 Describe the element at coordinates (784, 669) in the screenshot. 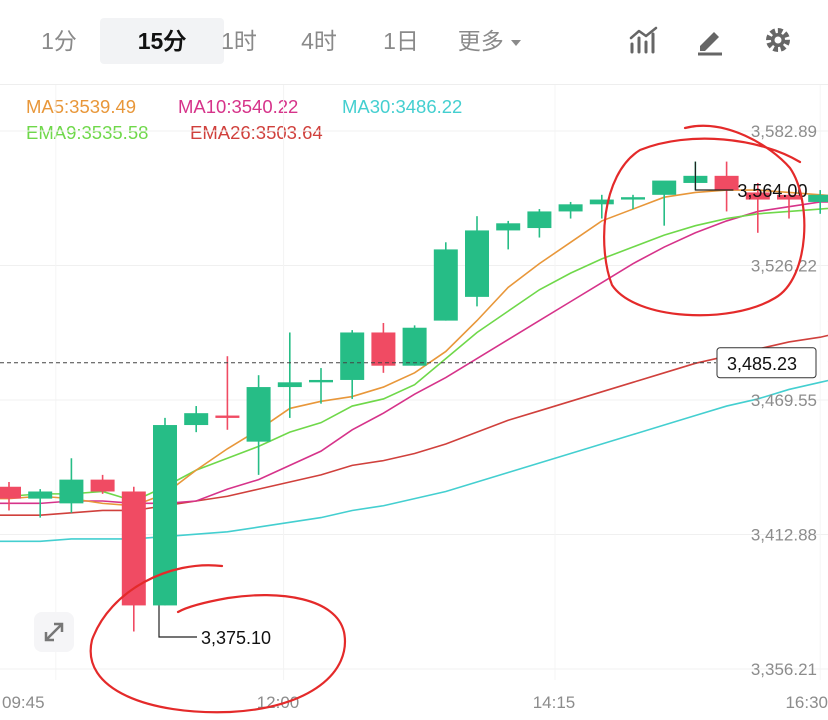

I see `y-tick-label: 3,356.21` at that location.